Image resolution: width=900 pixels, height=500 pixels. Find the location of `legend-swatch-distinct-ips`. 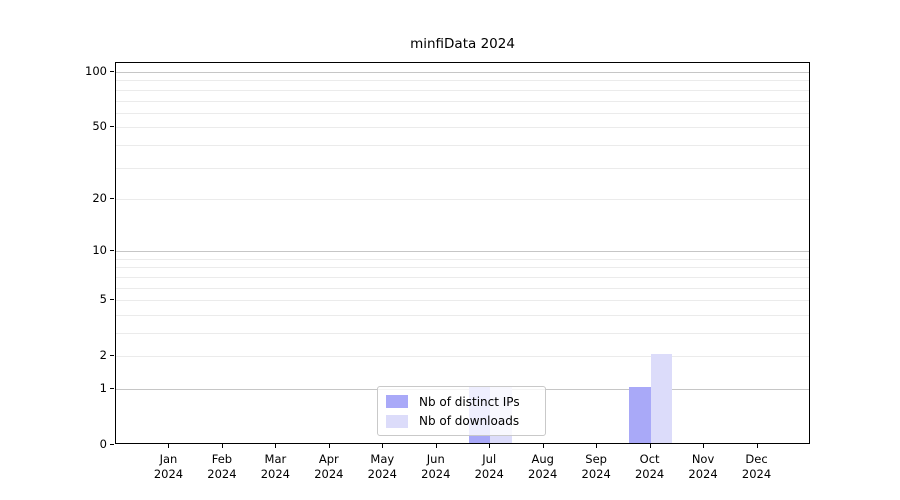

legend-swatch-distinct-ips is located at coordinates (397, 402).